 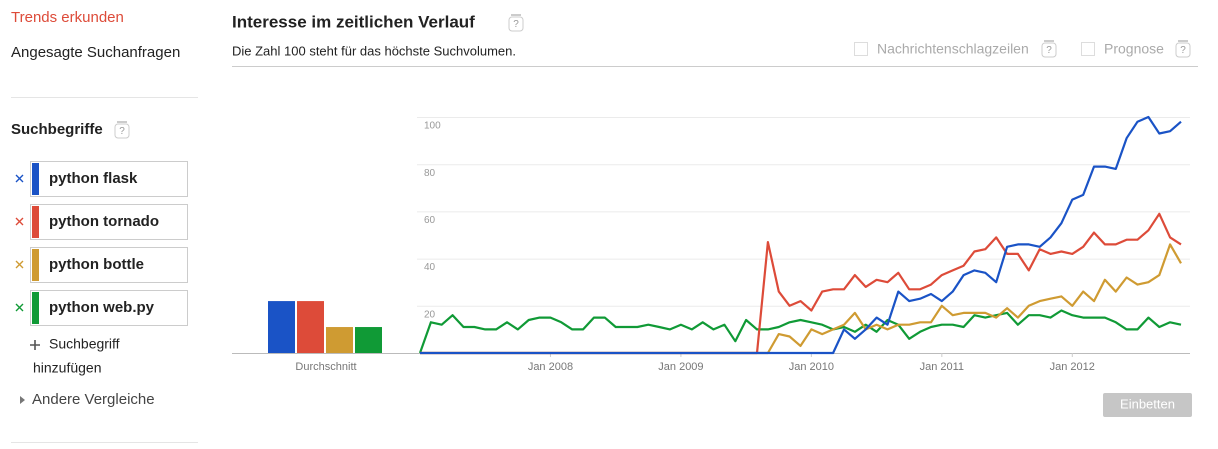 I want to click on terms-heading: Suchbegriffe, so click(x=57, y=129).